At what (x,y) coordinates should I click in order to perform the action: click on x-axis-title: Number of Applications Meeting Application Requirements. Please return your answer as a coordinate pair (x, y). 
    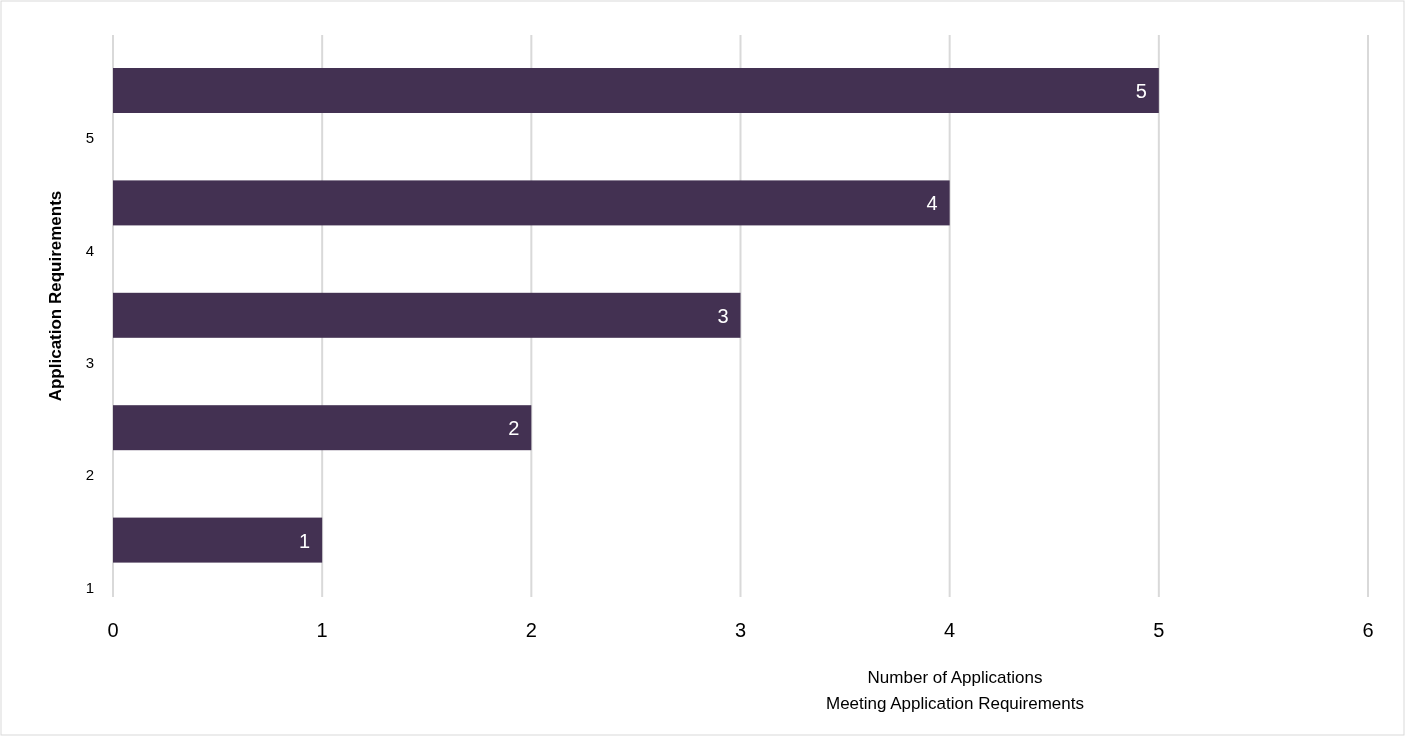
    Looking at the image, I should click on (955, 690).